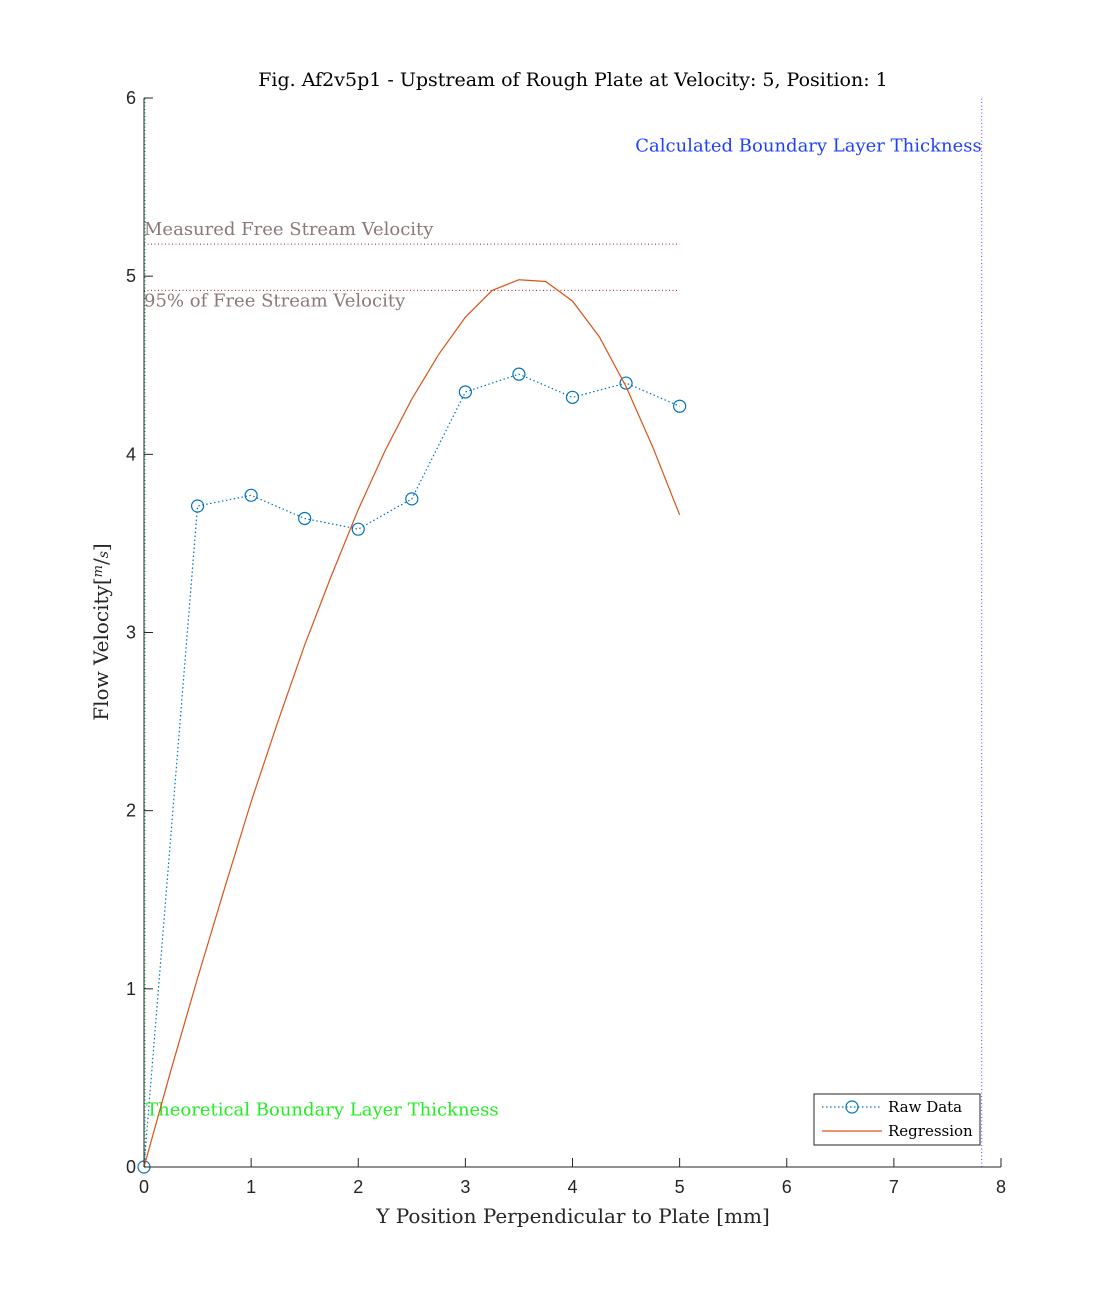 The width and height of the screenshot is (1107, 1311). Describe the element at coordinates (131, 989) in the screenshot. I see `y-tick-label-1: 1` at that location.